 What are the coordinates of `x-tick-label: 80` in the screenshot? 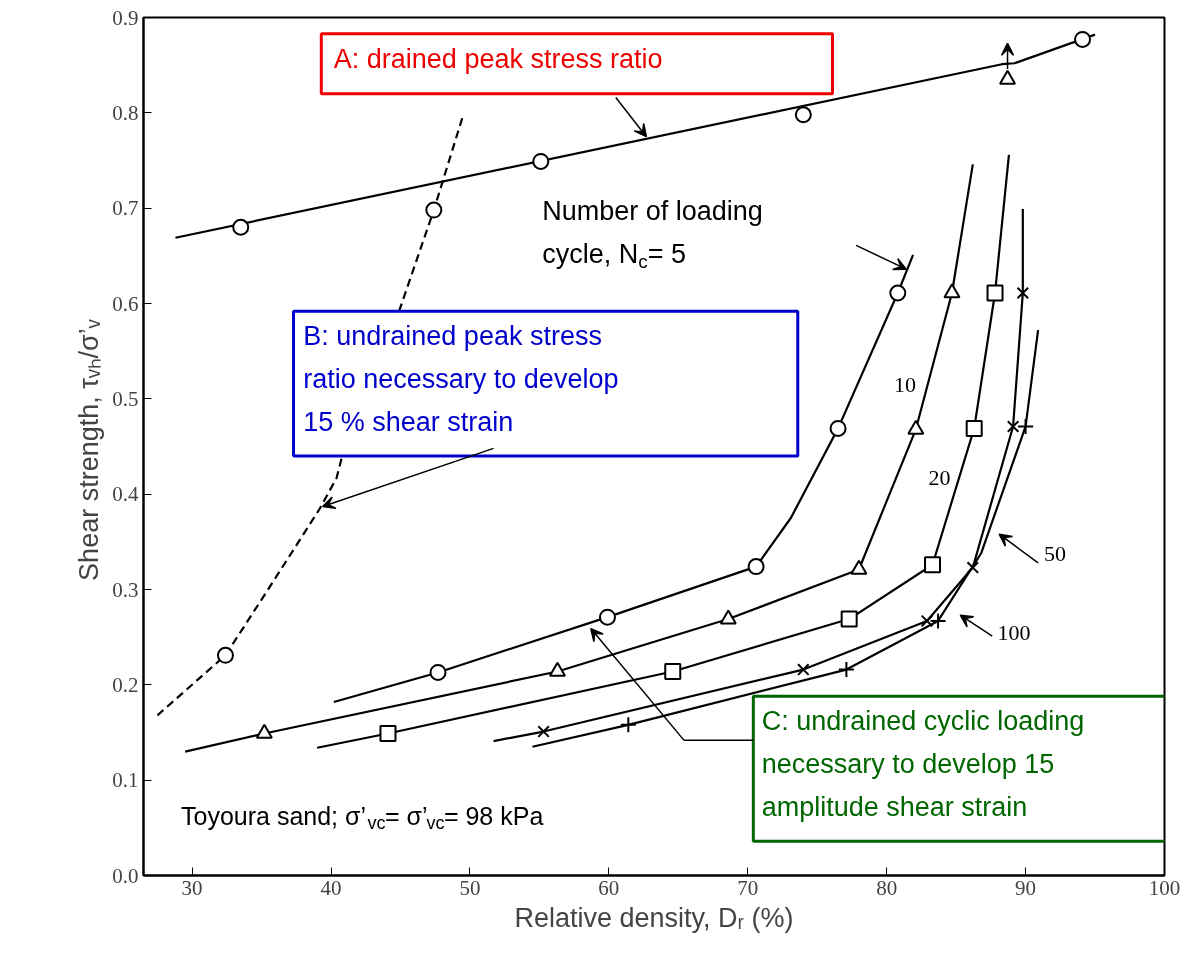 It's located at (887, 887).